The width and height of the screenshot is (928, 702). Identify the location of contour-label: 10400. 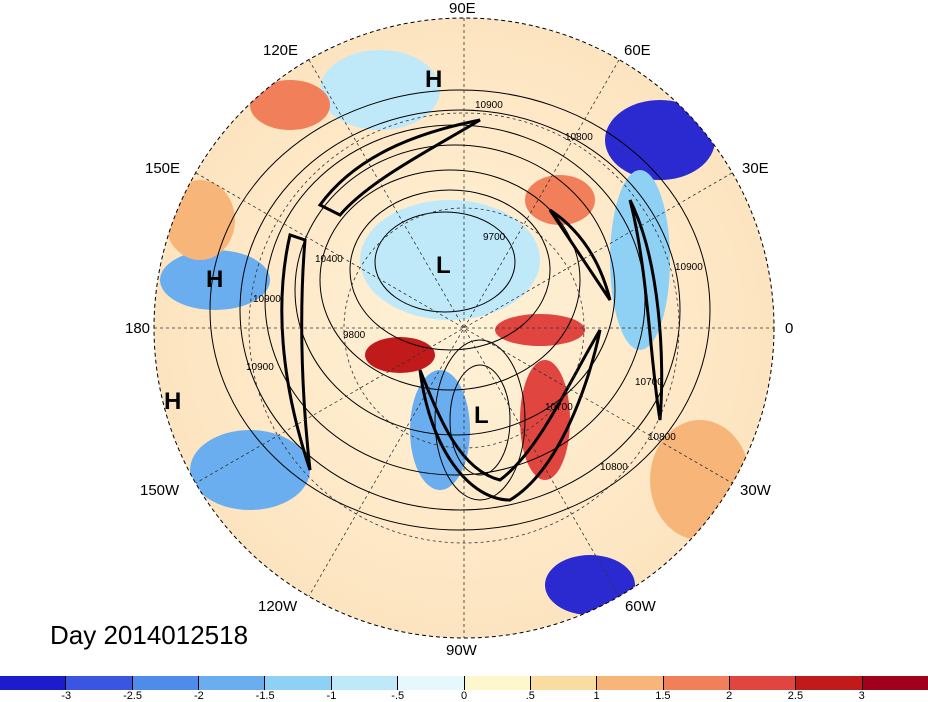
(329, 259).